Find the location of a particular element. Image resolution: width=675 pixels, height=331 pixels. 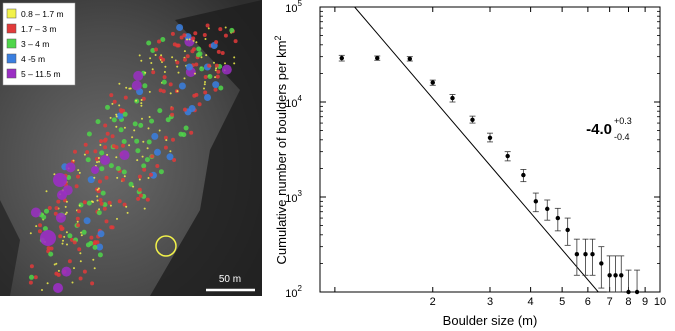

slope-plus: +0.3 is located at coordinates (623, 121).